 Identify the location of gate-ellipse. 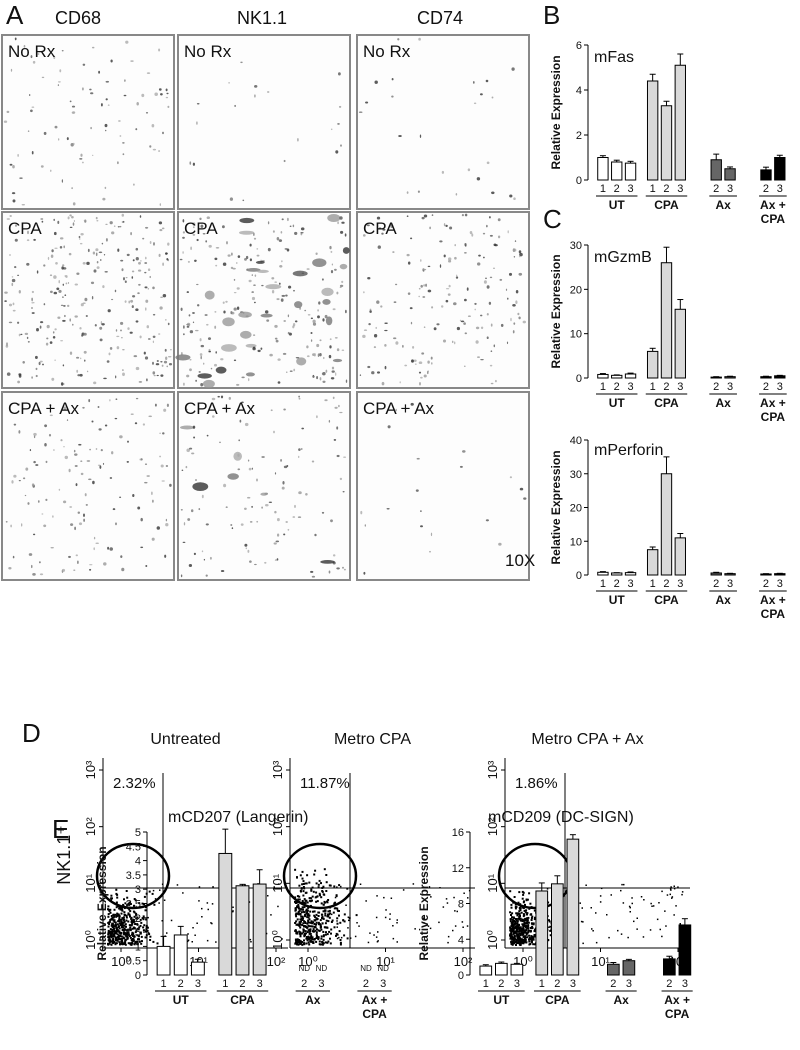
(133, 876).